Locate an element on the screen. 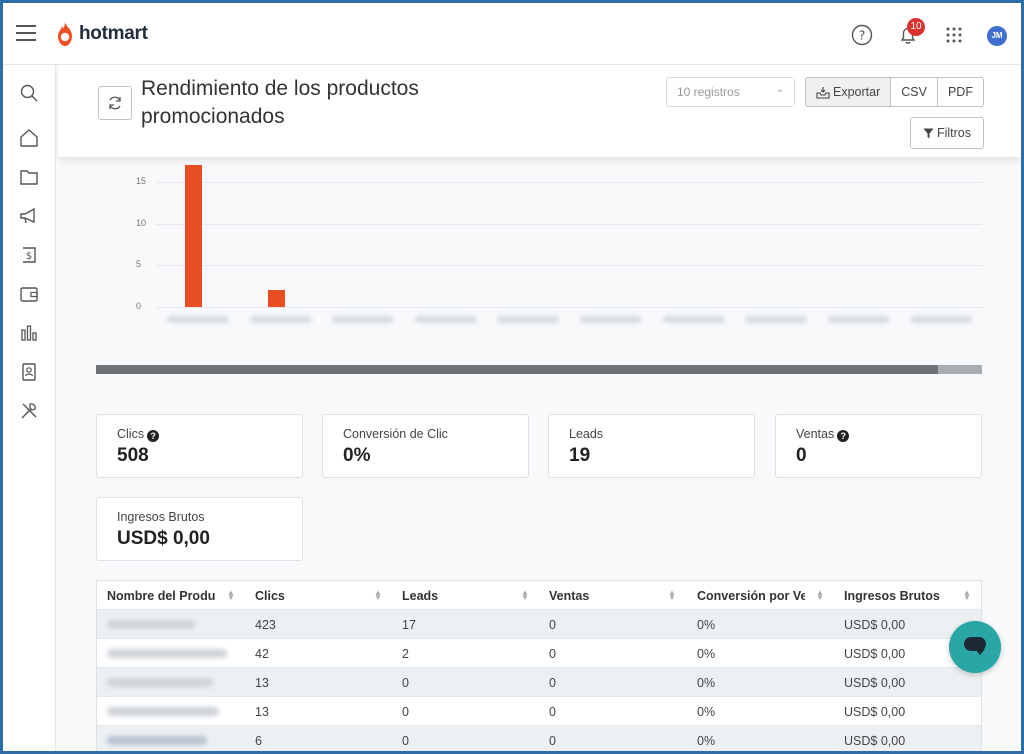 This screenshot has height=754, width=1024. chevron-down-icon: ⌄ is located at coordinates (779, 89).